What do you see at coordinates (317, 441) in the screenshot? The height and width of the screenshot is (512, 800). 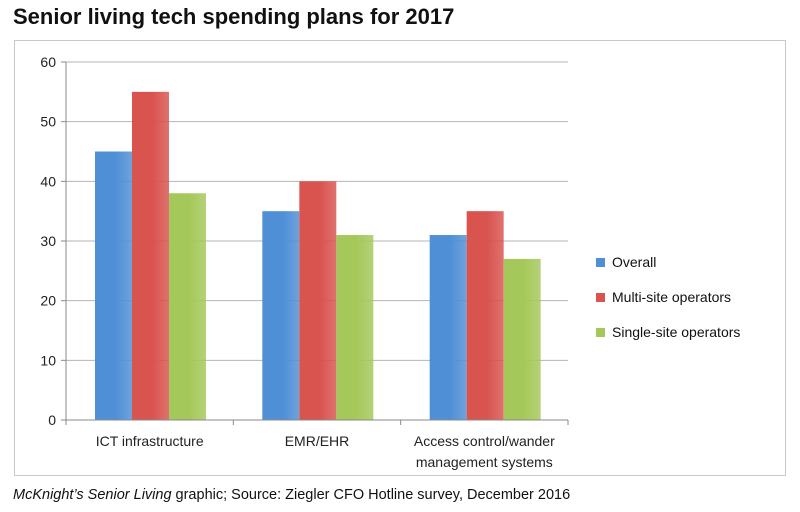 I see `x-category-label: EMR/EHR` at bounding box center [317, 441].